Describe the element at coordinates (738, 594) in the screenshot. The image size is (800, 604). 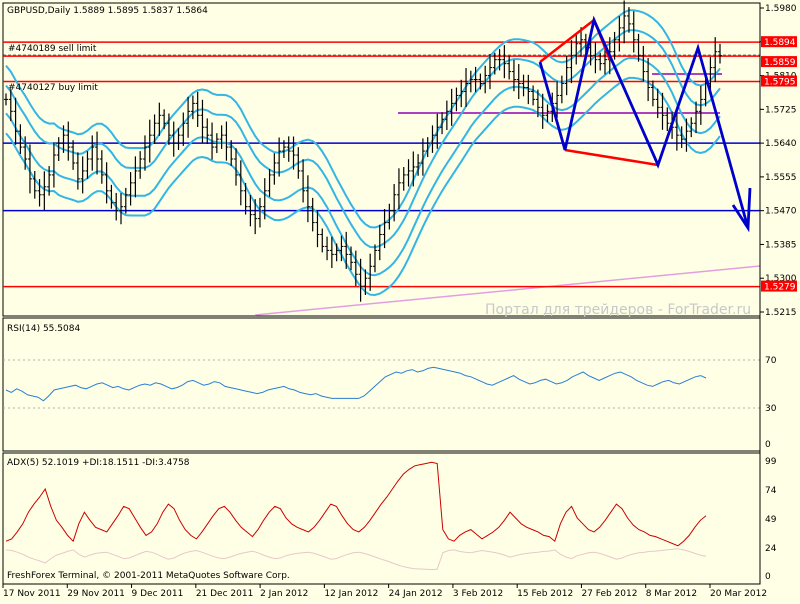
I see `x-tick-label: 20 Mar 2012` at that location.